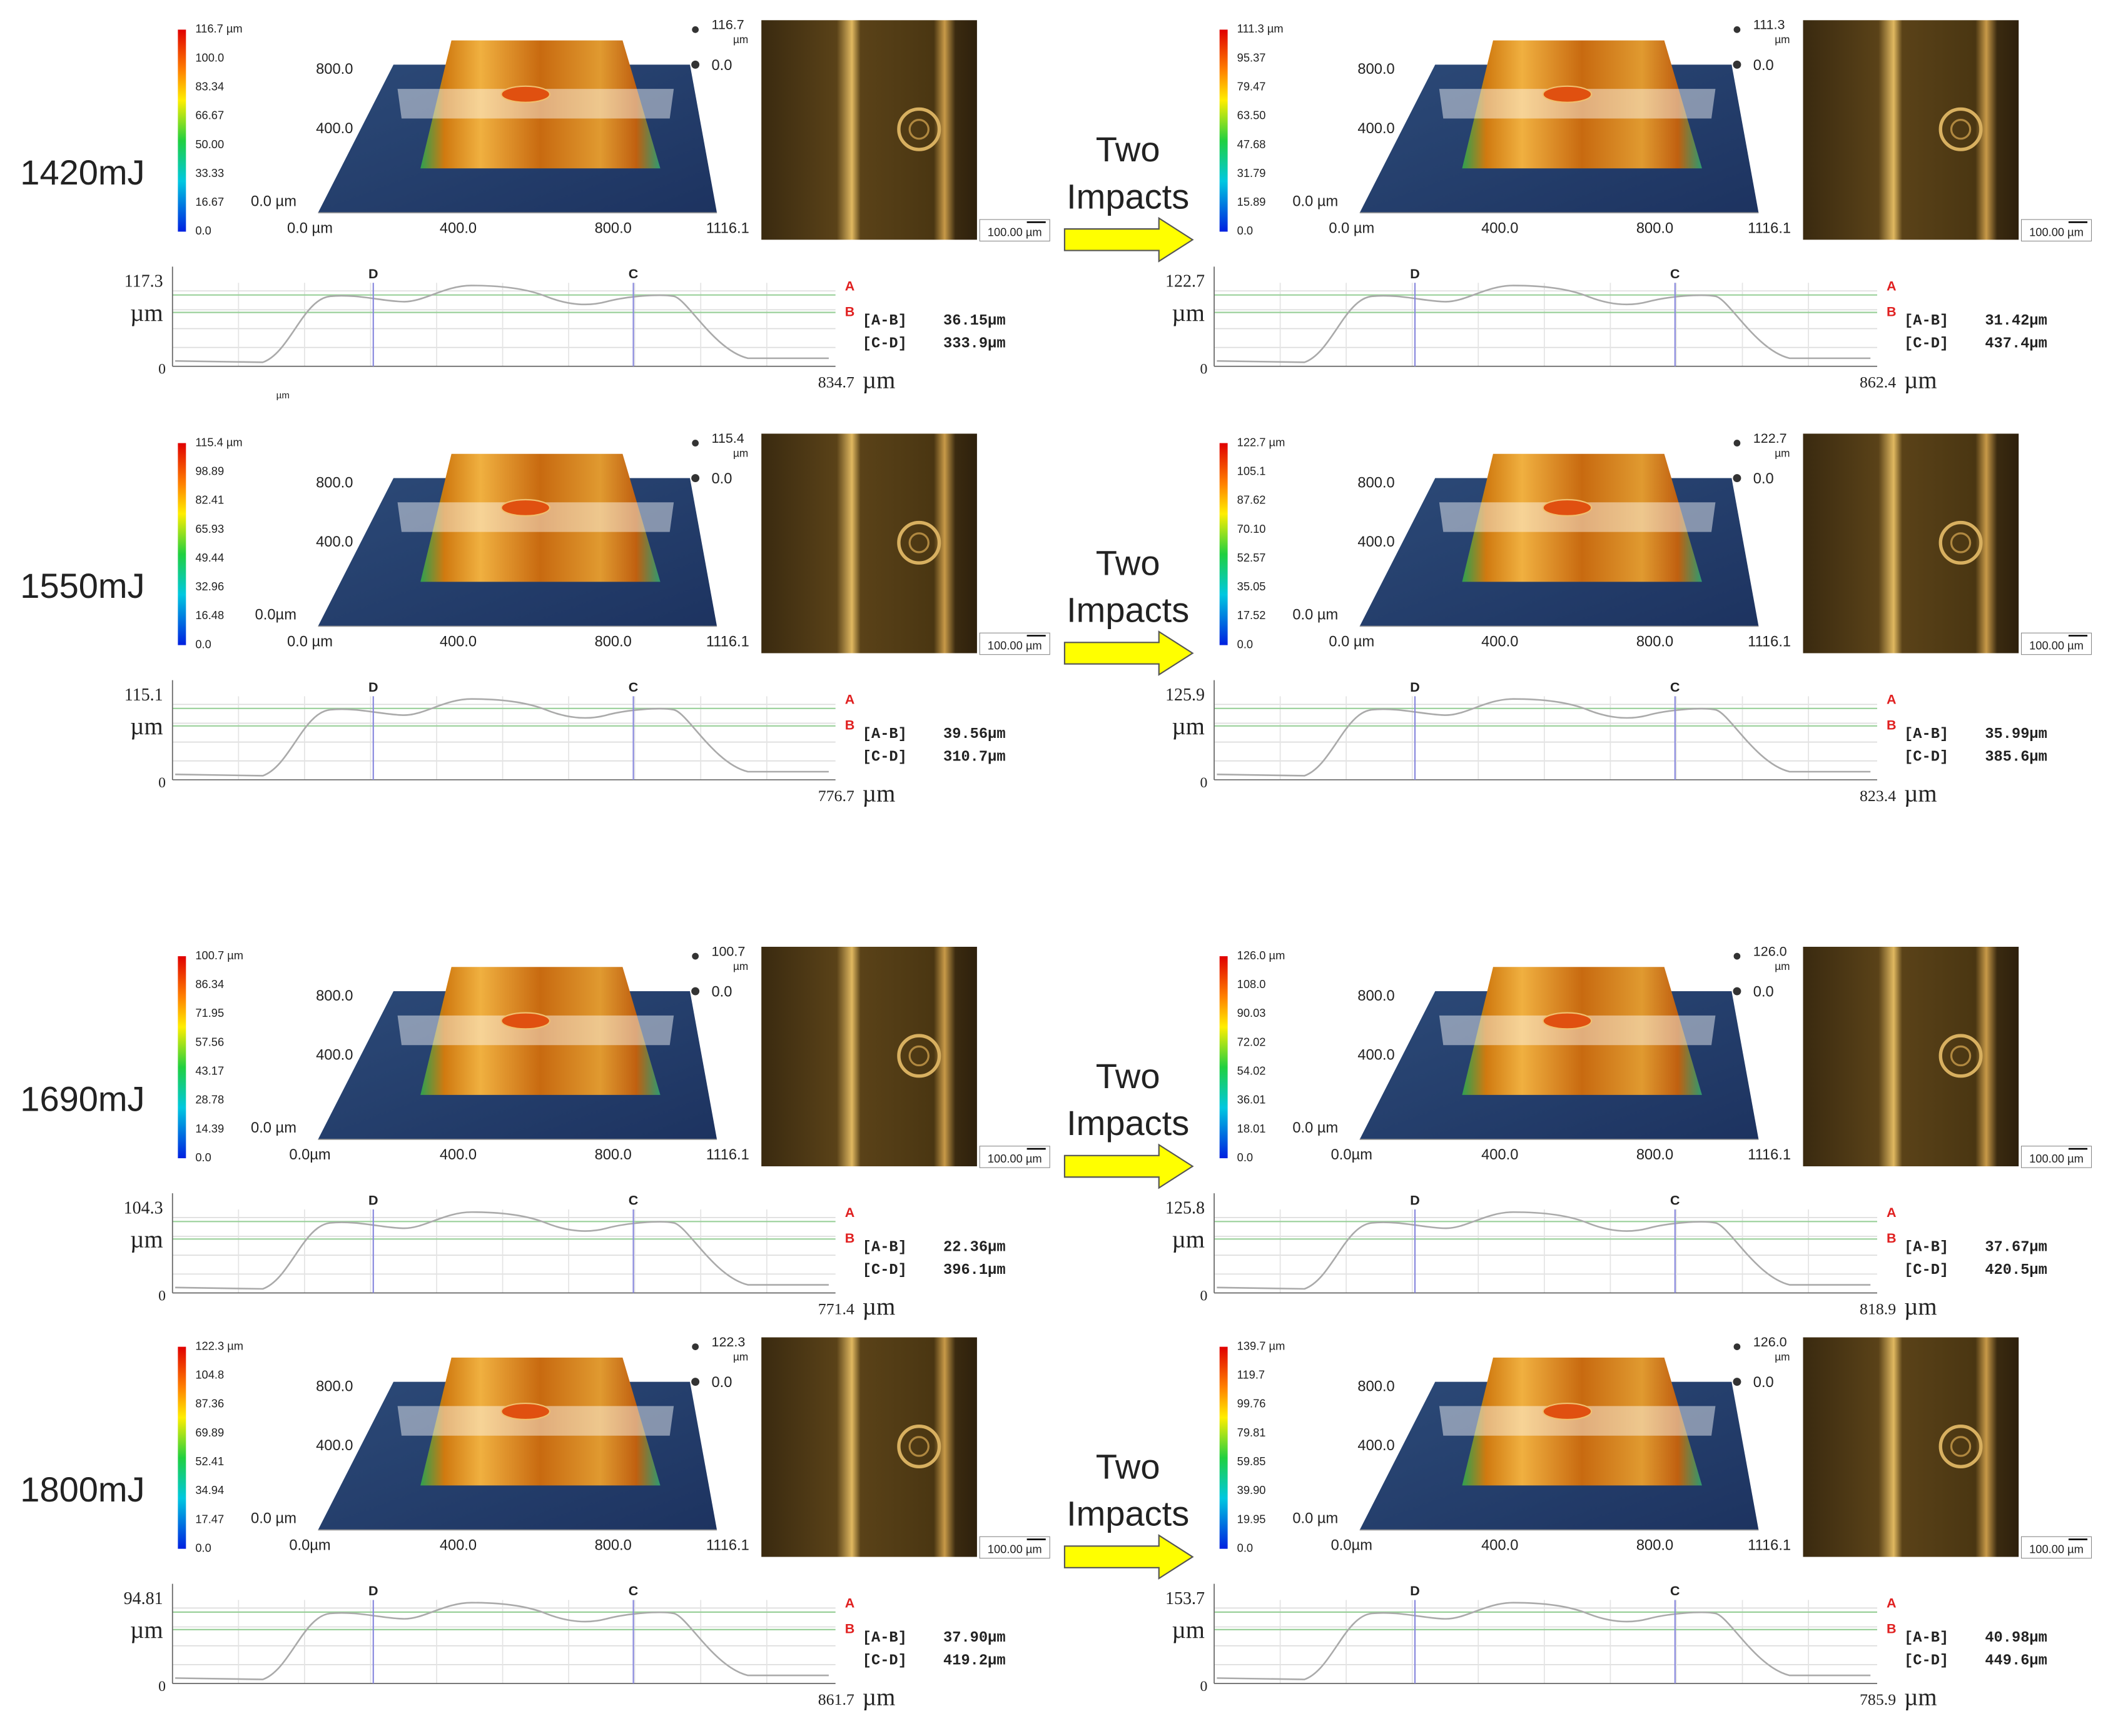 This screenshot has height=1736, width=2113. What do you see at coordinates (209, 1403) in the screenshot?
I see `color-bar-label: 87.36` at bounding box center [209, 1403].